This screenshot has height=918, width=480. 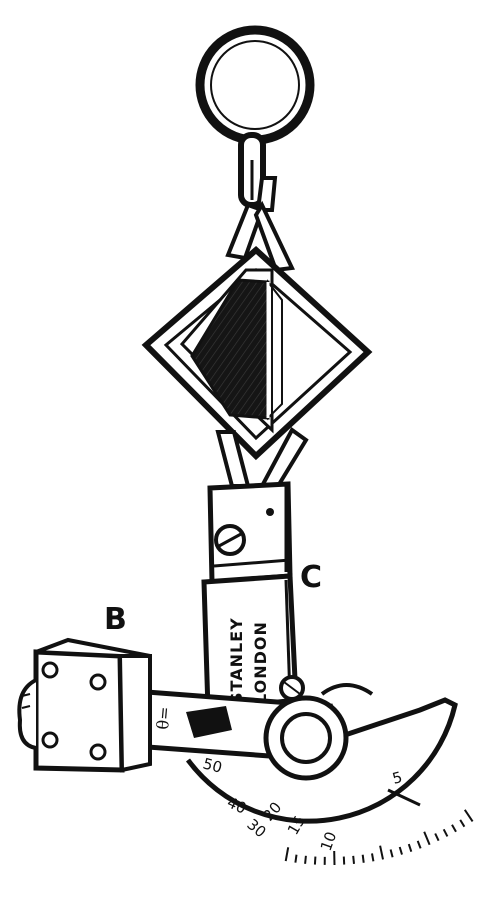 I want to click on hook-link, so click(x=258, y=172).